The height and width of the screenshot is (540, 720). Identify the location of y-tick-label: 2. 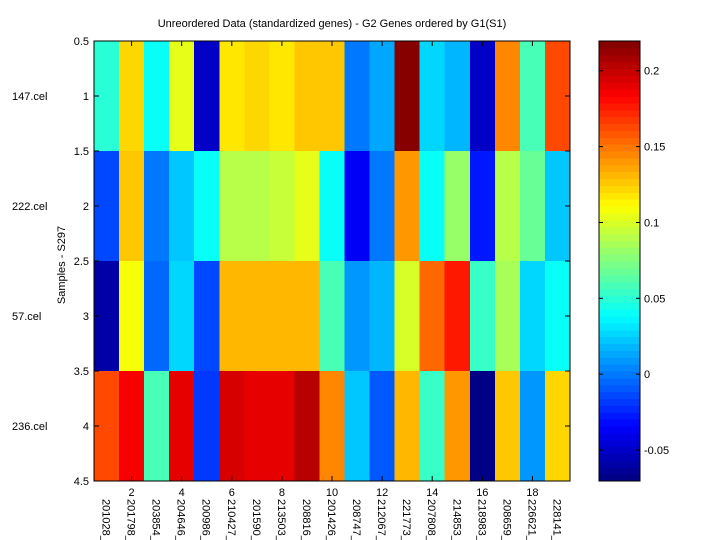
(86, 207).